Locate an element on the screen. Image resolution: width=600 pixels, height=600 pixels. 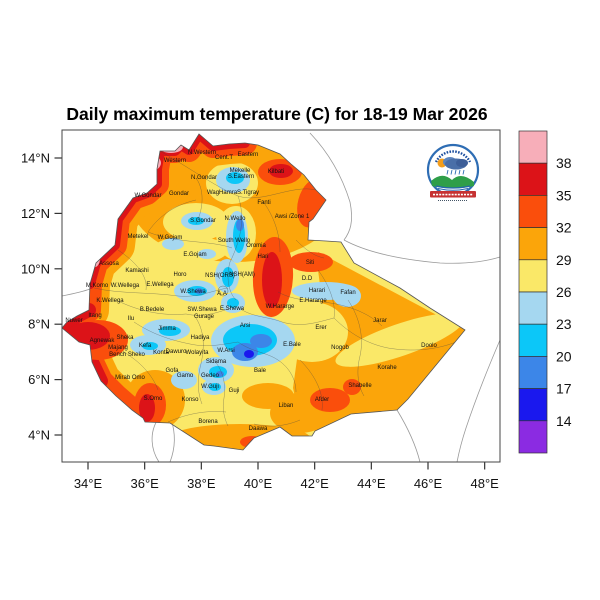
region-label: Borena is located at coordinates (208, 422).